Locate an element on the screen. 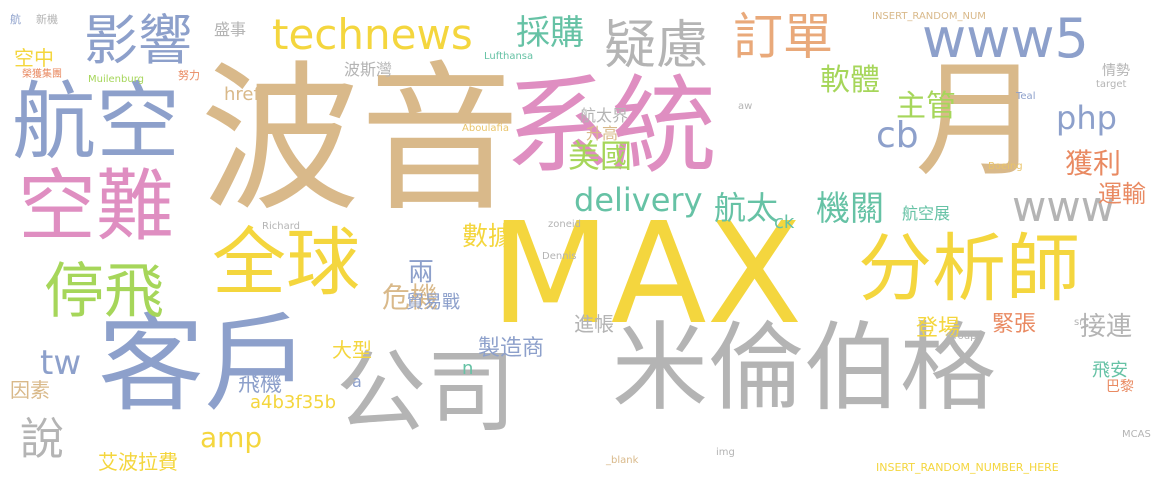  cloud-word: 獲利 is located at coordinates (1093, 163).